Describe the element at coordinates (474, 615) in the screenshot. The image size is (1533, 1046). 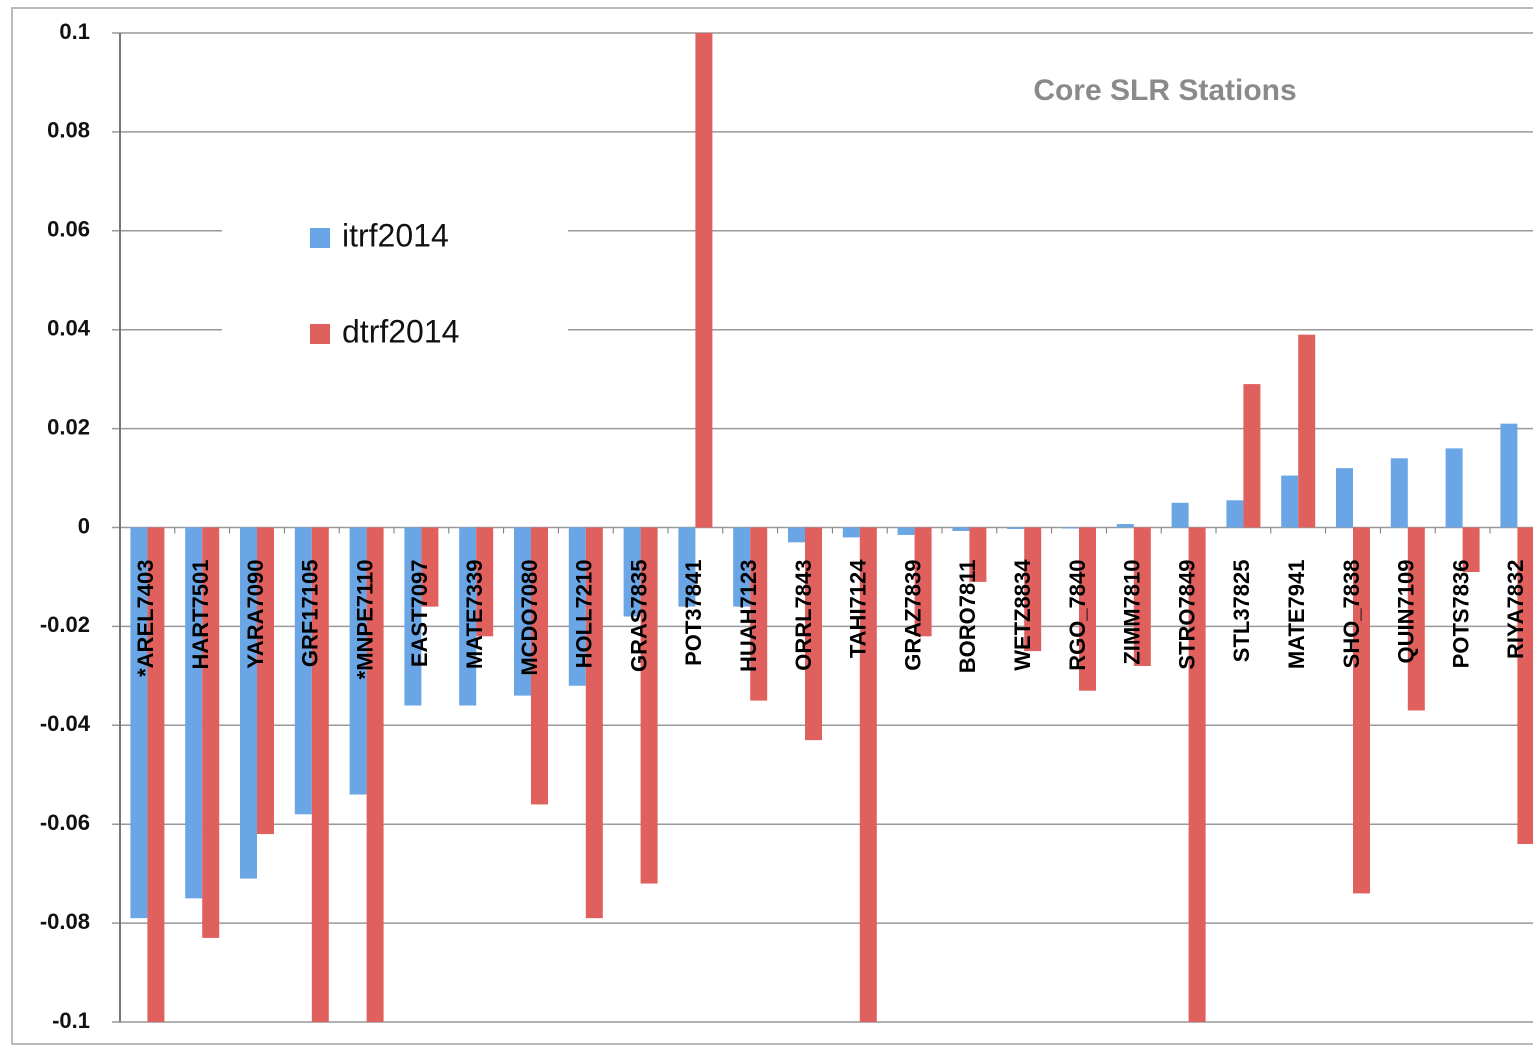
I see `x-tick-label: MATE7339` at that location.